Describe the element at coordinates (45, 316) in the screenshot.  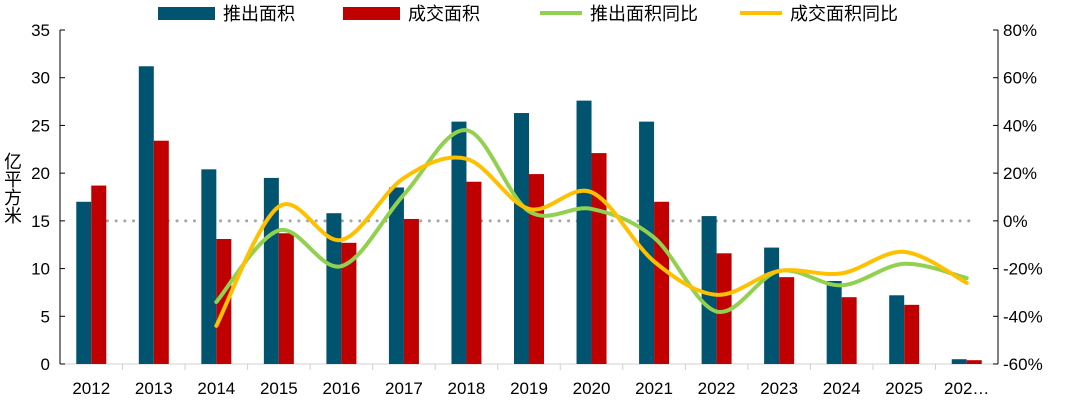
I see `y-tick-label: 5` at that location.